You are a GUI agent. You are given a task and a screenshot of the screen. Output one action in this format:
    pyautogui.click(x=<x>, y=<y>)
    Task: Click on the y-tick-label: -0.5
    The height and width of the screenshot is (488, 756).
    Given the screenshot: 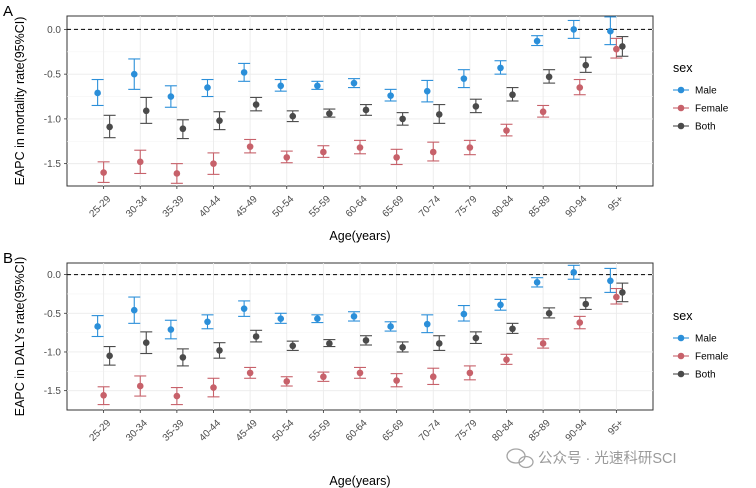 What is the action you would take?
    pyautogui.click(x=53, y=75)
    